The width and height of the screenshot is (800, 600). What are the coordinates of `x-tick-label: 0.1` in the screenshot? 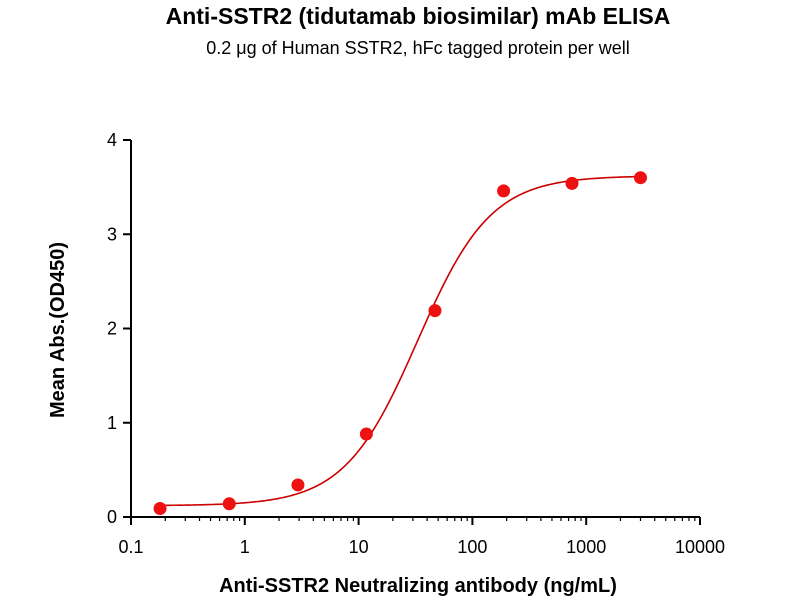 It's located at (130, 547).